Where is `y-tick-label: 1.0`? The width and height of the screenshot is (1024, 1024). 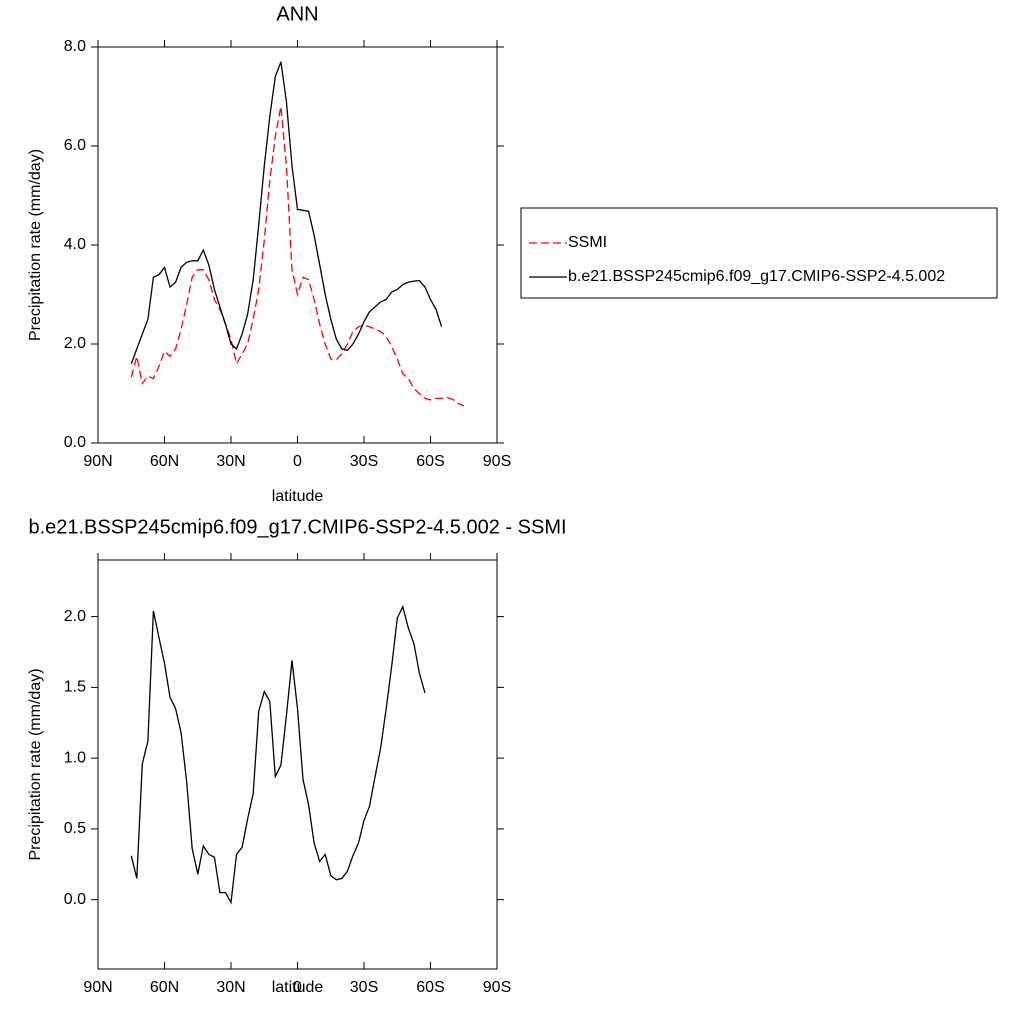 y-tick-label: 1.0 is located at coordinates (75, 757).